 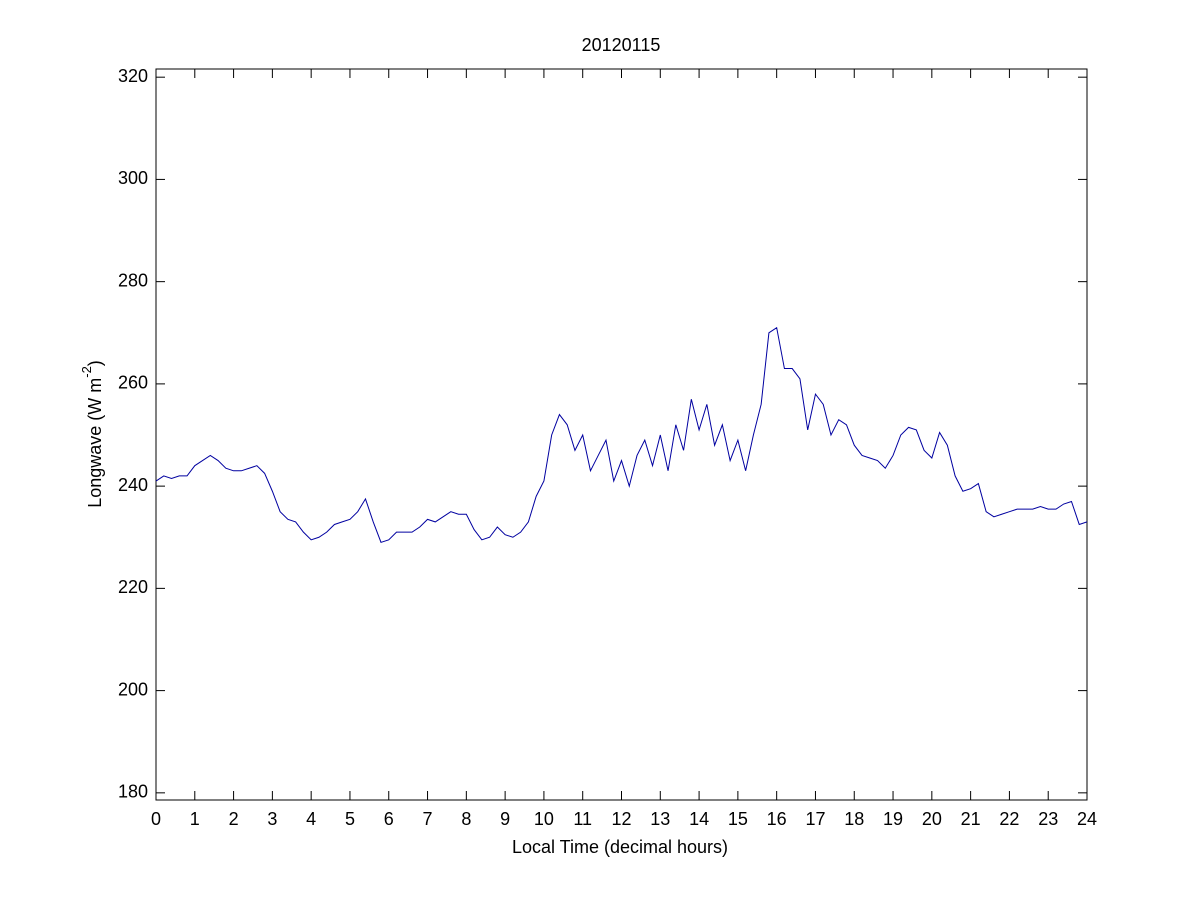 What do you see at coordinates (156, 819) in the screenshot?
I see `x-tick-label: 0` at bounding box center [156, 819].